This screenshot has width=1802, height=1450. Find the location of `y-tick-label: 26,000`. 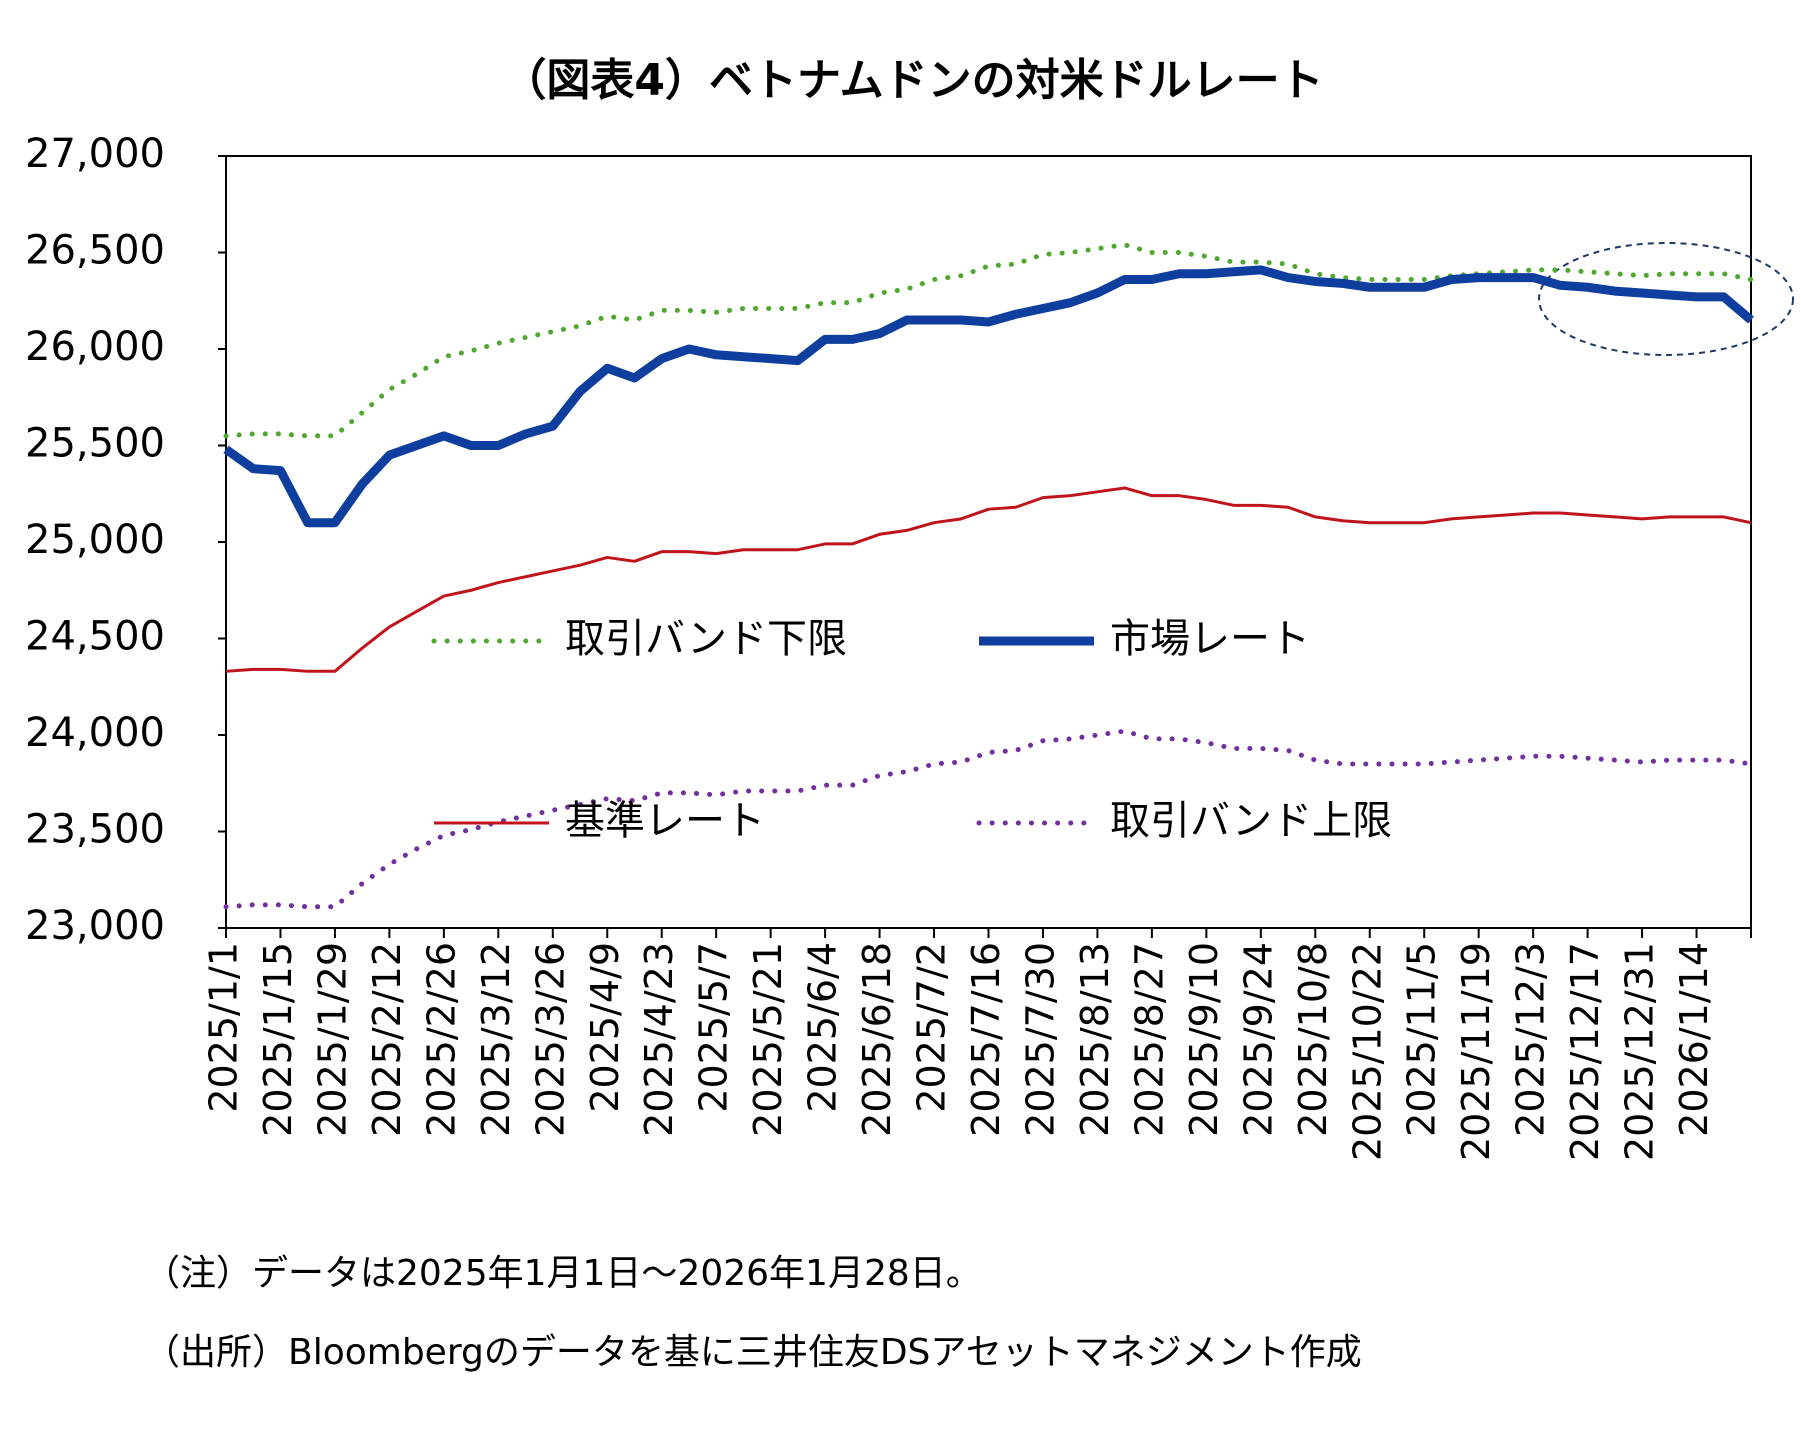

y-tick-label: 26,000 is located at coordinates (95, 347).